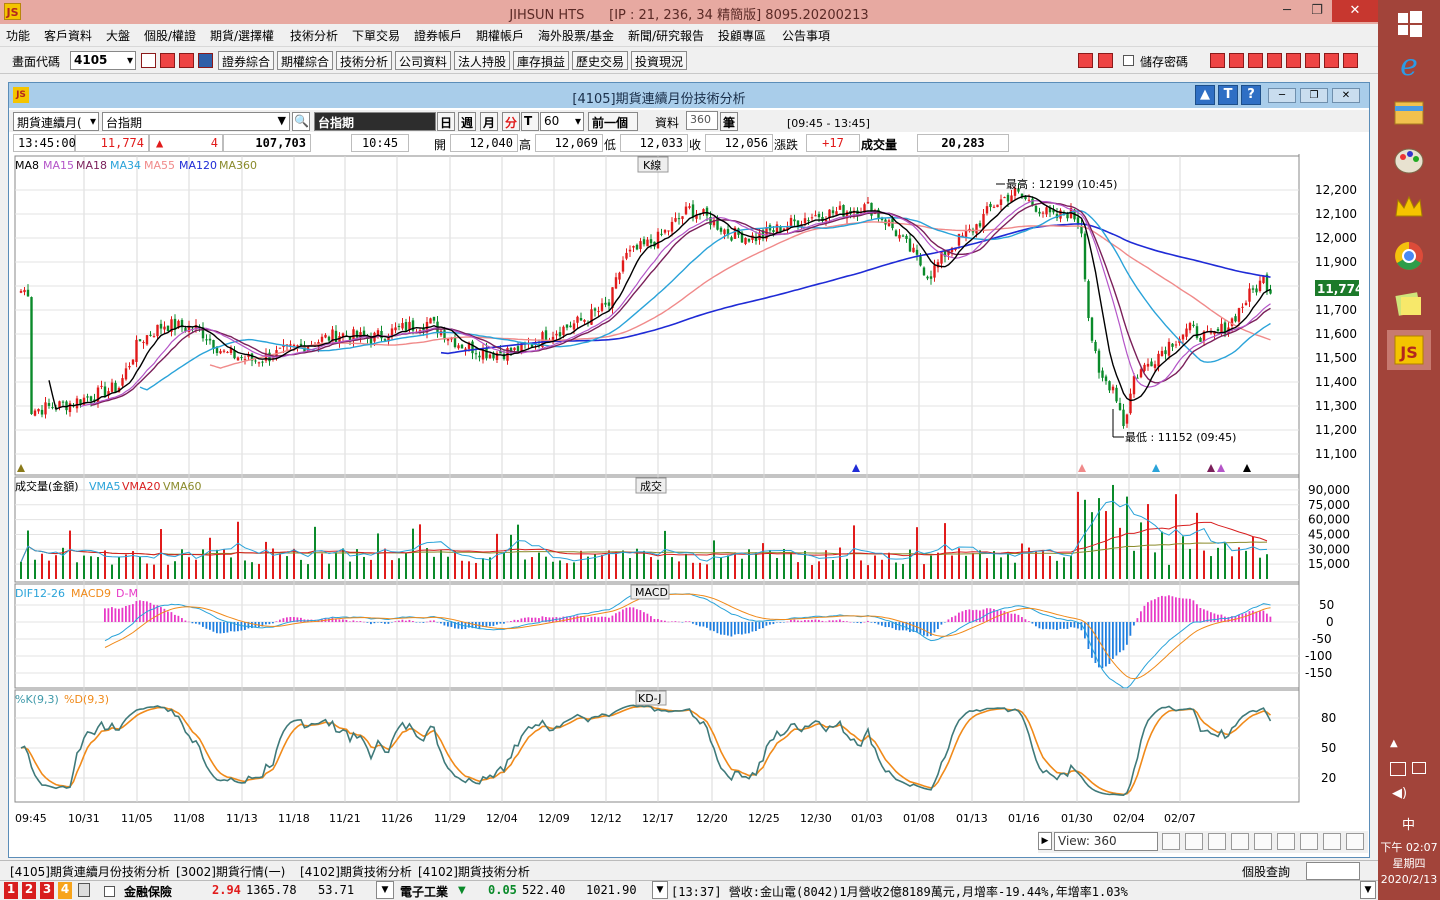 The width and height of the screenshot is (1440, 900). What do you see at coordinates (1409, 864) in the screenshot?
I see `taskbar-clock: 下午 02:07 星期四 2020/2/13` at bounding box center [1409, 864].